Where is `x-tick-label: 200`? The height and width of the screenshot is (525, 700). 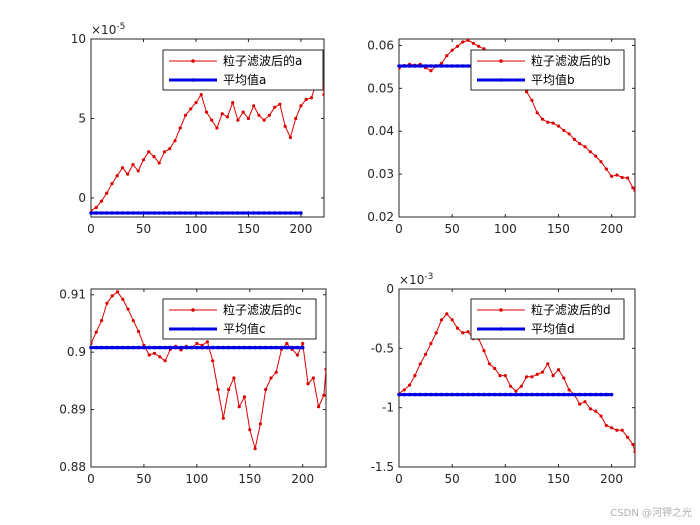
x-tick-label: 200 is located at coordinates (302, 479).